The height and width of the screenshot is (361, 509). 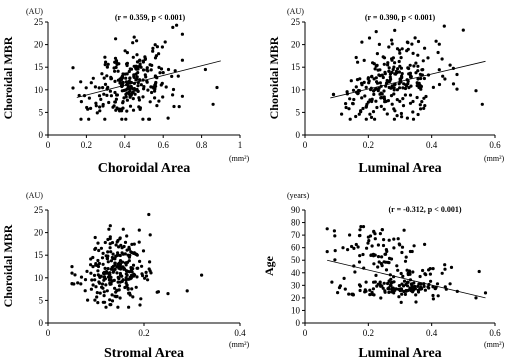 What do you see at coordinates (41, 135) in the screenshot?
I see `y-tick-label: 0` at bounding box center [41, 135].